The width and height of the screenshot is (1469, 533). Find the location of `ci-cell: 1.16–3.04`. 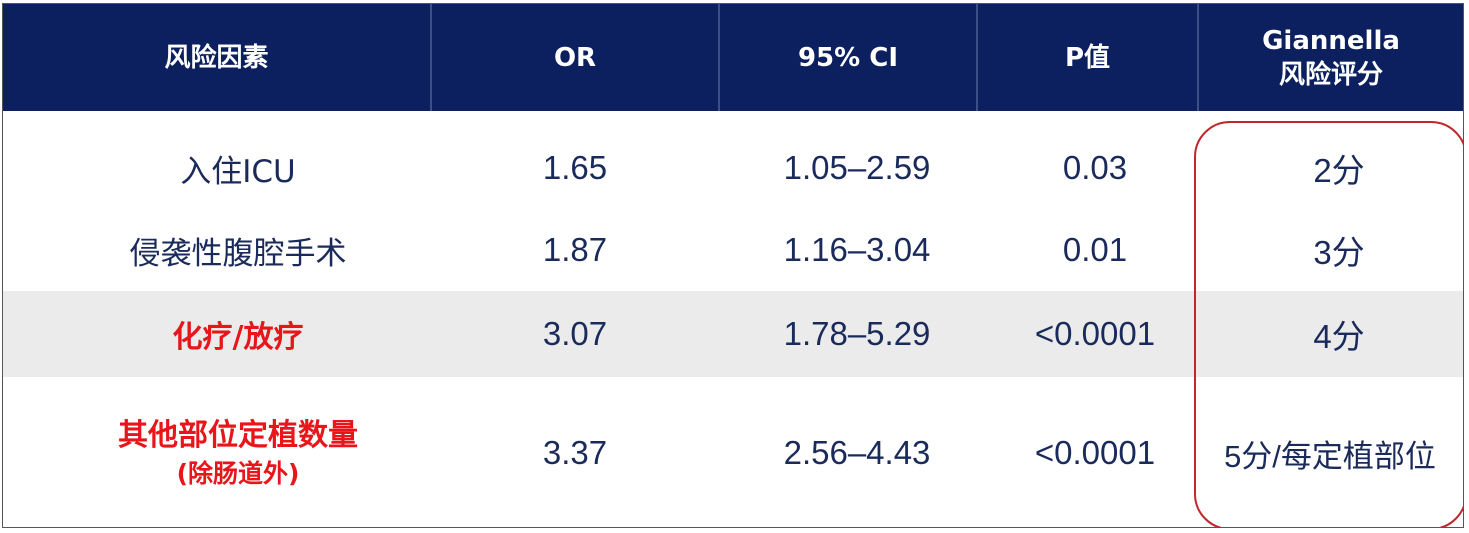

ci-cell: 1.16–3.04 is located at coordinates (857, 250).